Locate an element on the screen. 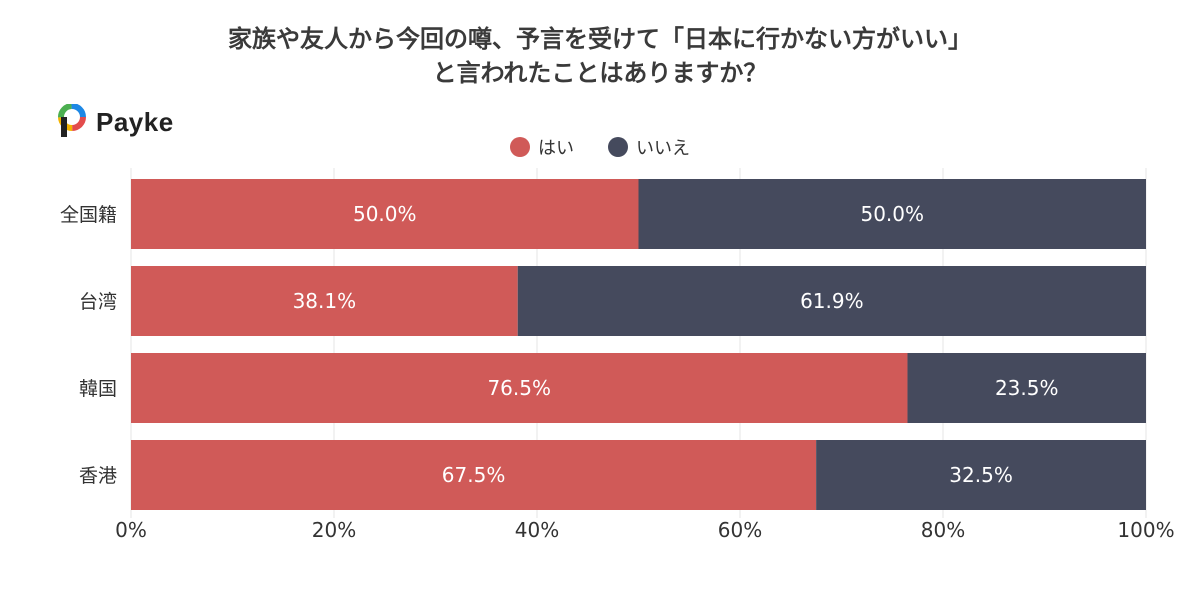  legend-item-yes: はい is located at coordinates (542, 147).